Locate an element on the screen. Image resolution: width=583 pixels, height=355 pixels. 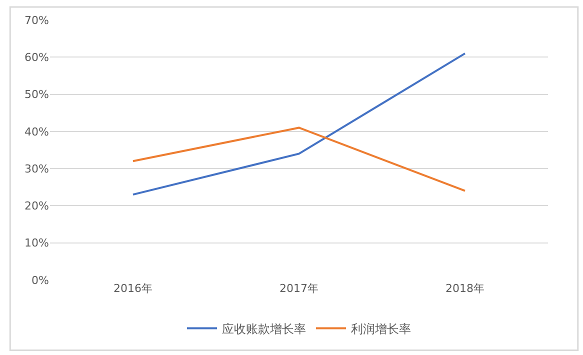
y-tick-label: 40% is located at coordinates (36, 131).